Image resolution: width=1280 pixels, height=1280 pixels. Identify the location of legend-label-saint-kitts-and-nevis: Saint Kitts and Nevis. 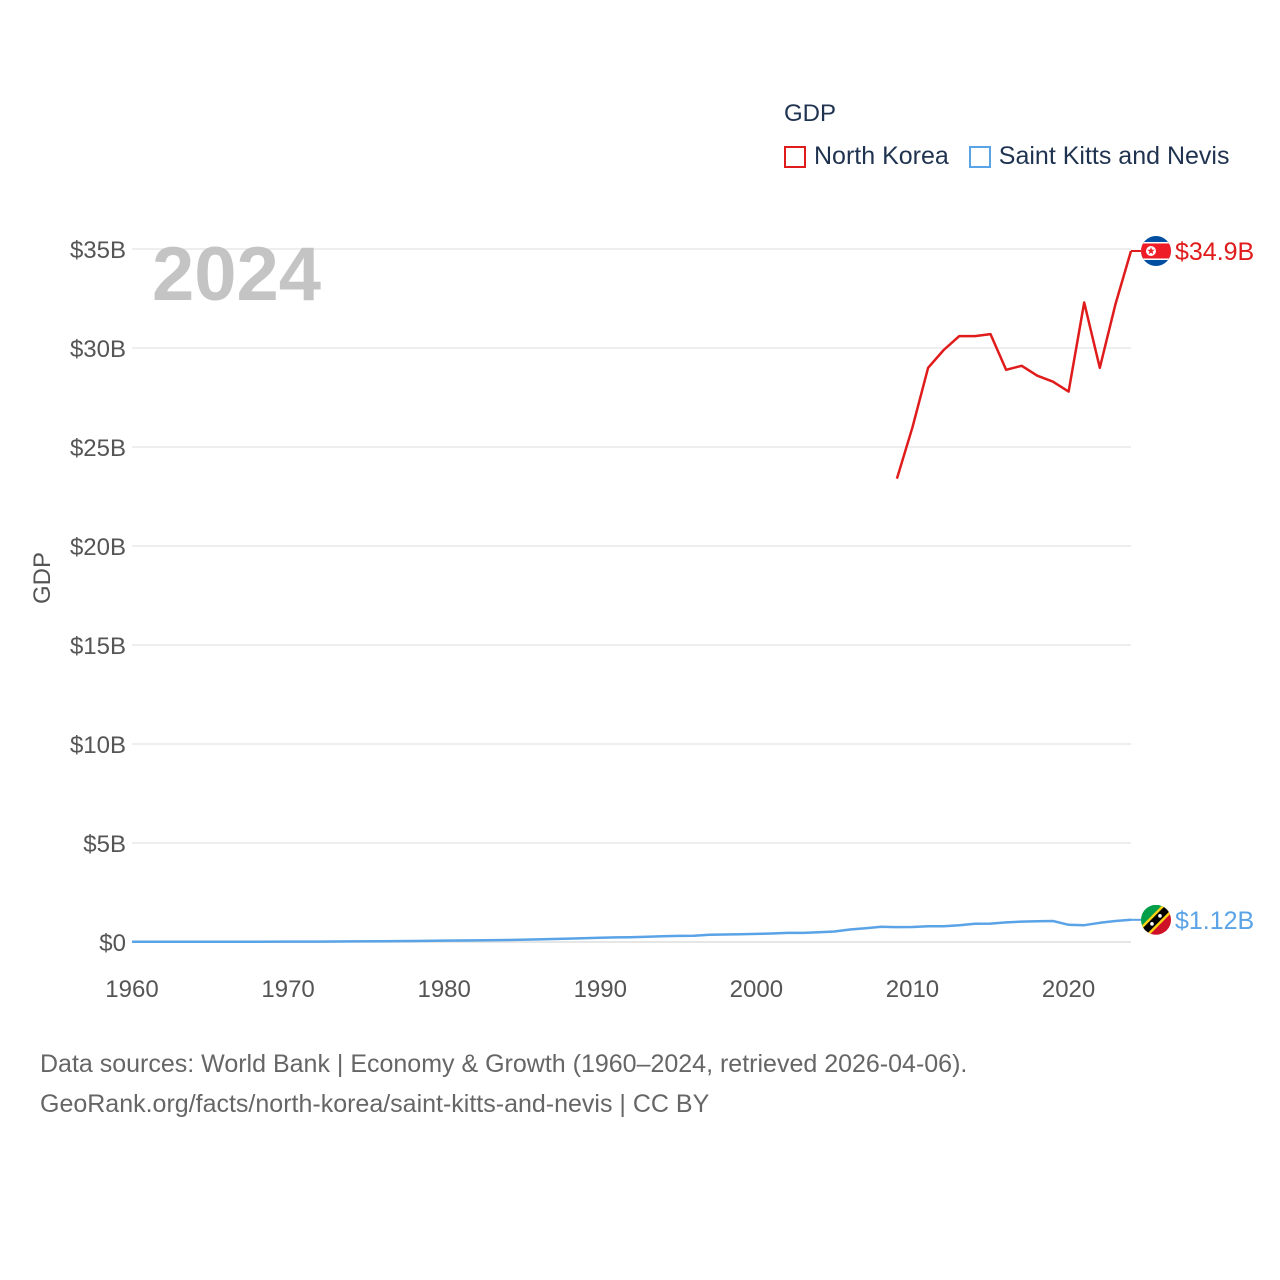
(1114, 156).